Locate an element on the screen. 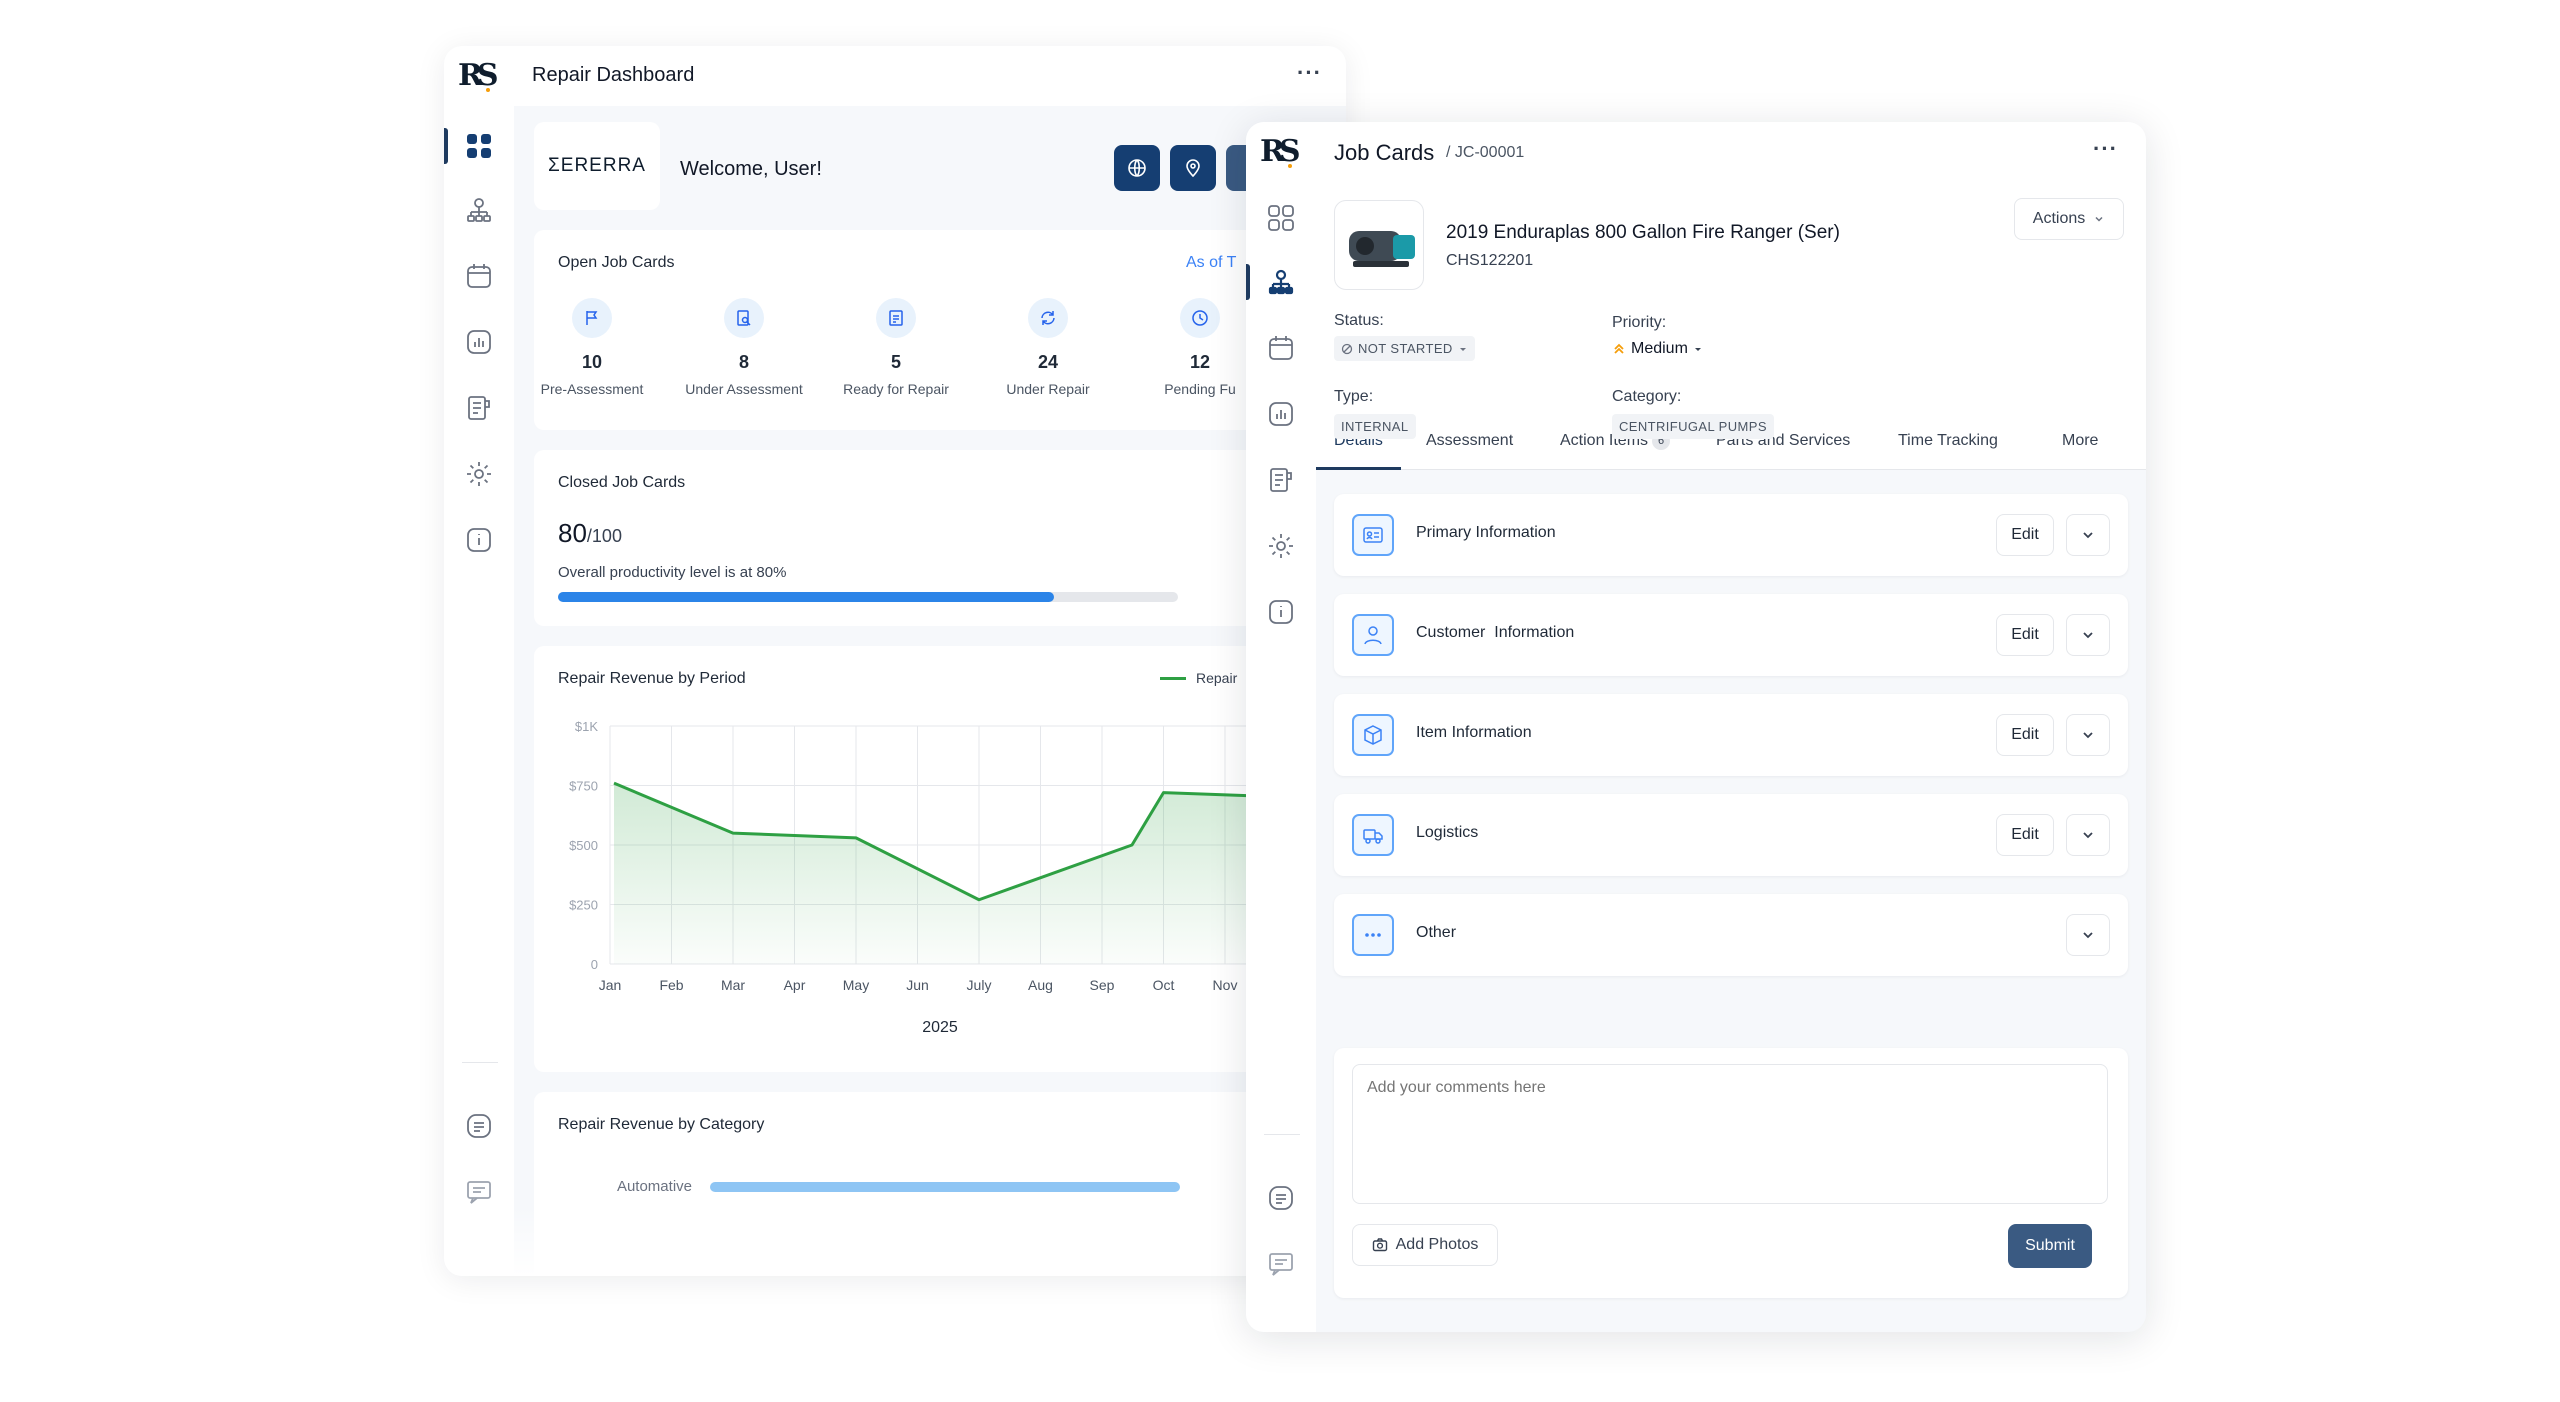  globe-button is located at coordinates (1137, 168).